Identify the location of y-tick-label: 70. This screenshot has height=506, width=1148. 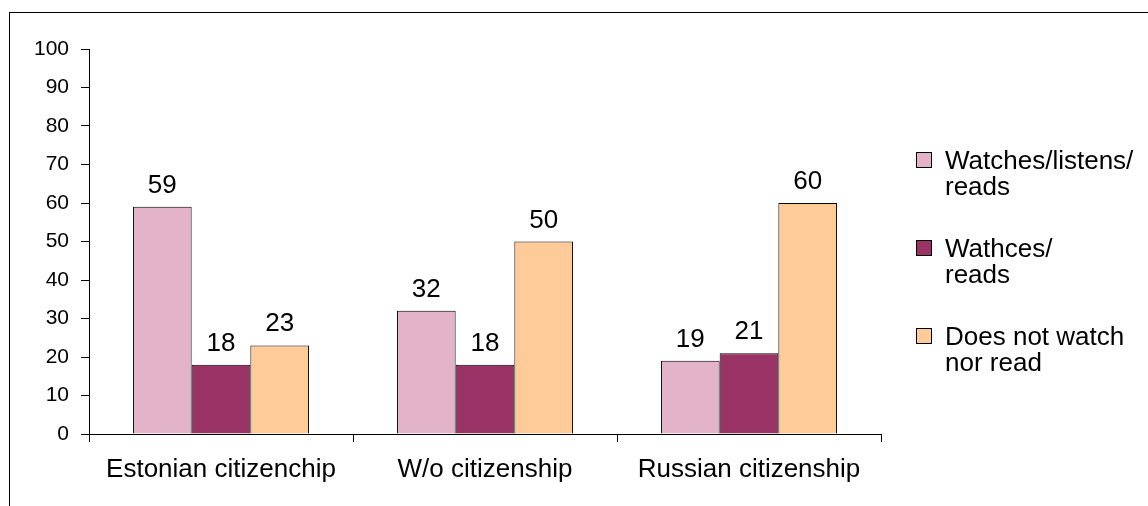
(57, 163).